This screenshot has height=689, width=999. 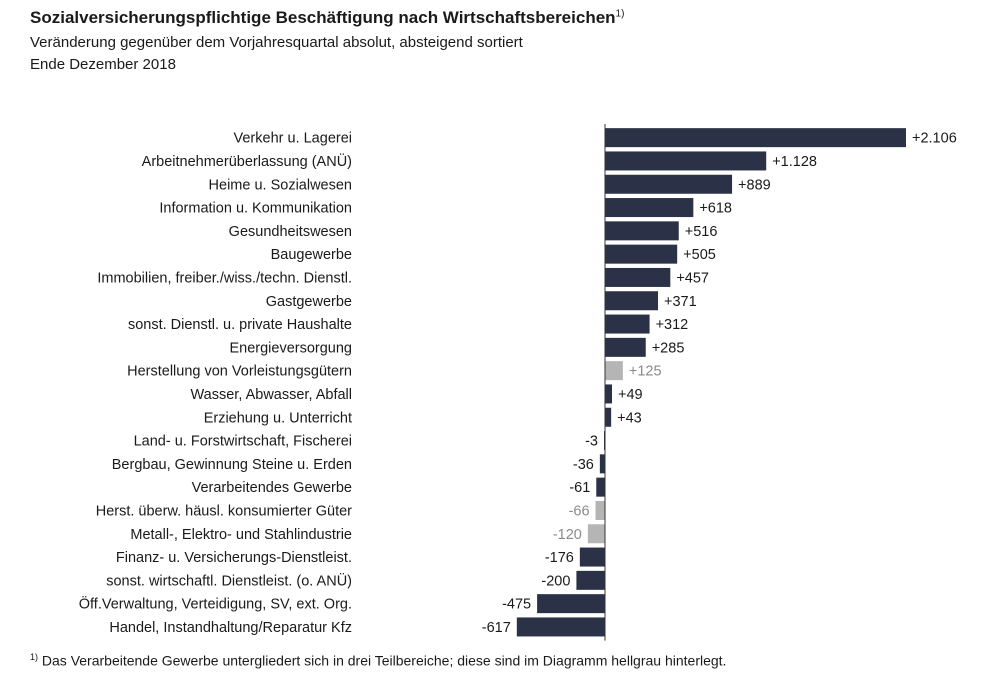 I want to click on value-label-14: -36, so click(x=583, y=465).